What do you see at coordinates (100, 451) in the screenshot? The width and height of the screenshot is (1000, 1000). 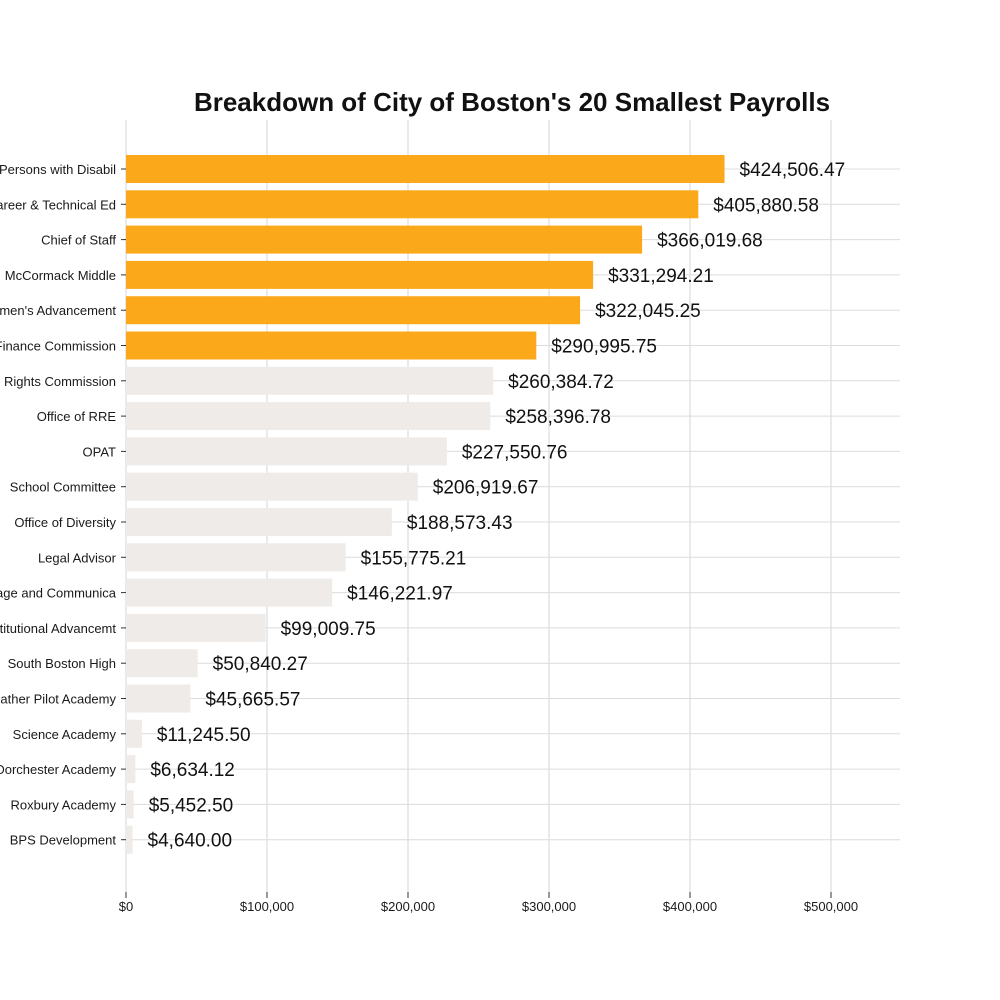 I see `category-label: OPAT` at bounding box center [100, 451].